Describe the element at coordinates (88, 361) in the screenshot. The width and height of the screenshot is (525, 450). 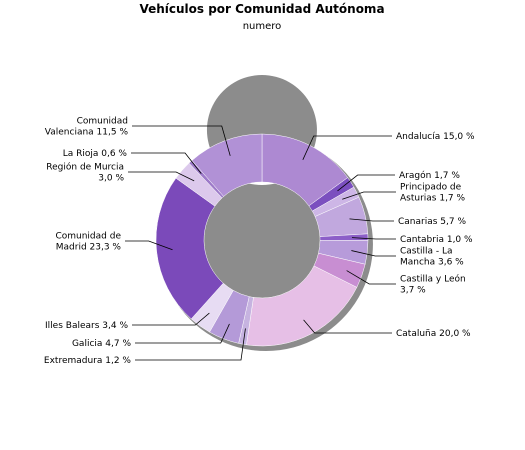
I see `label-extremadura: Extremadura 1,2 %` at that location.